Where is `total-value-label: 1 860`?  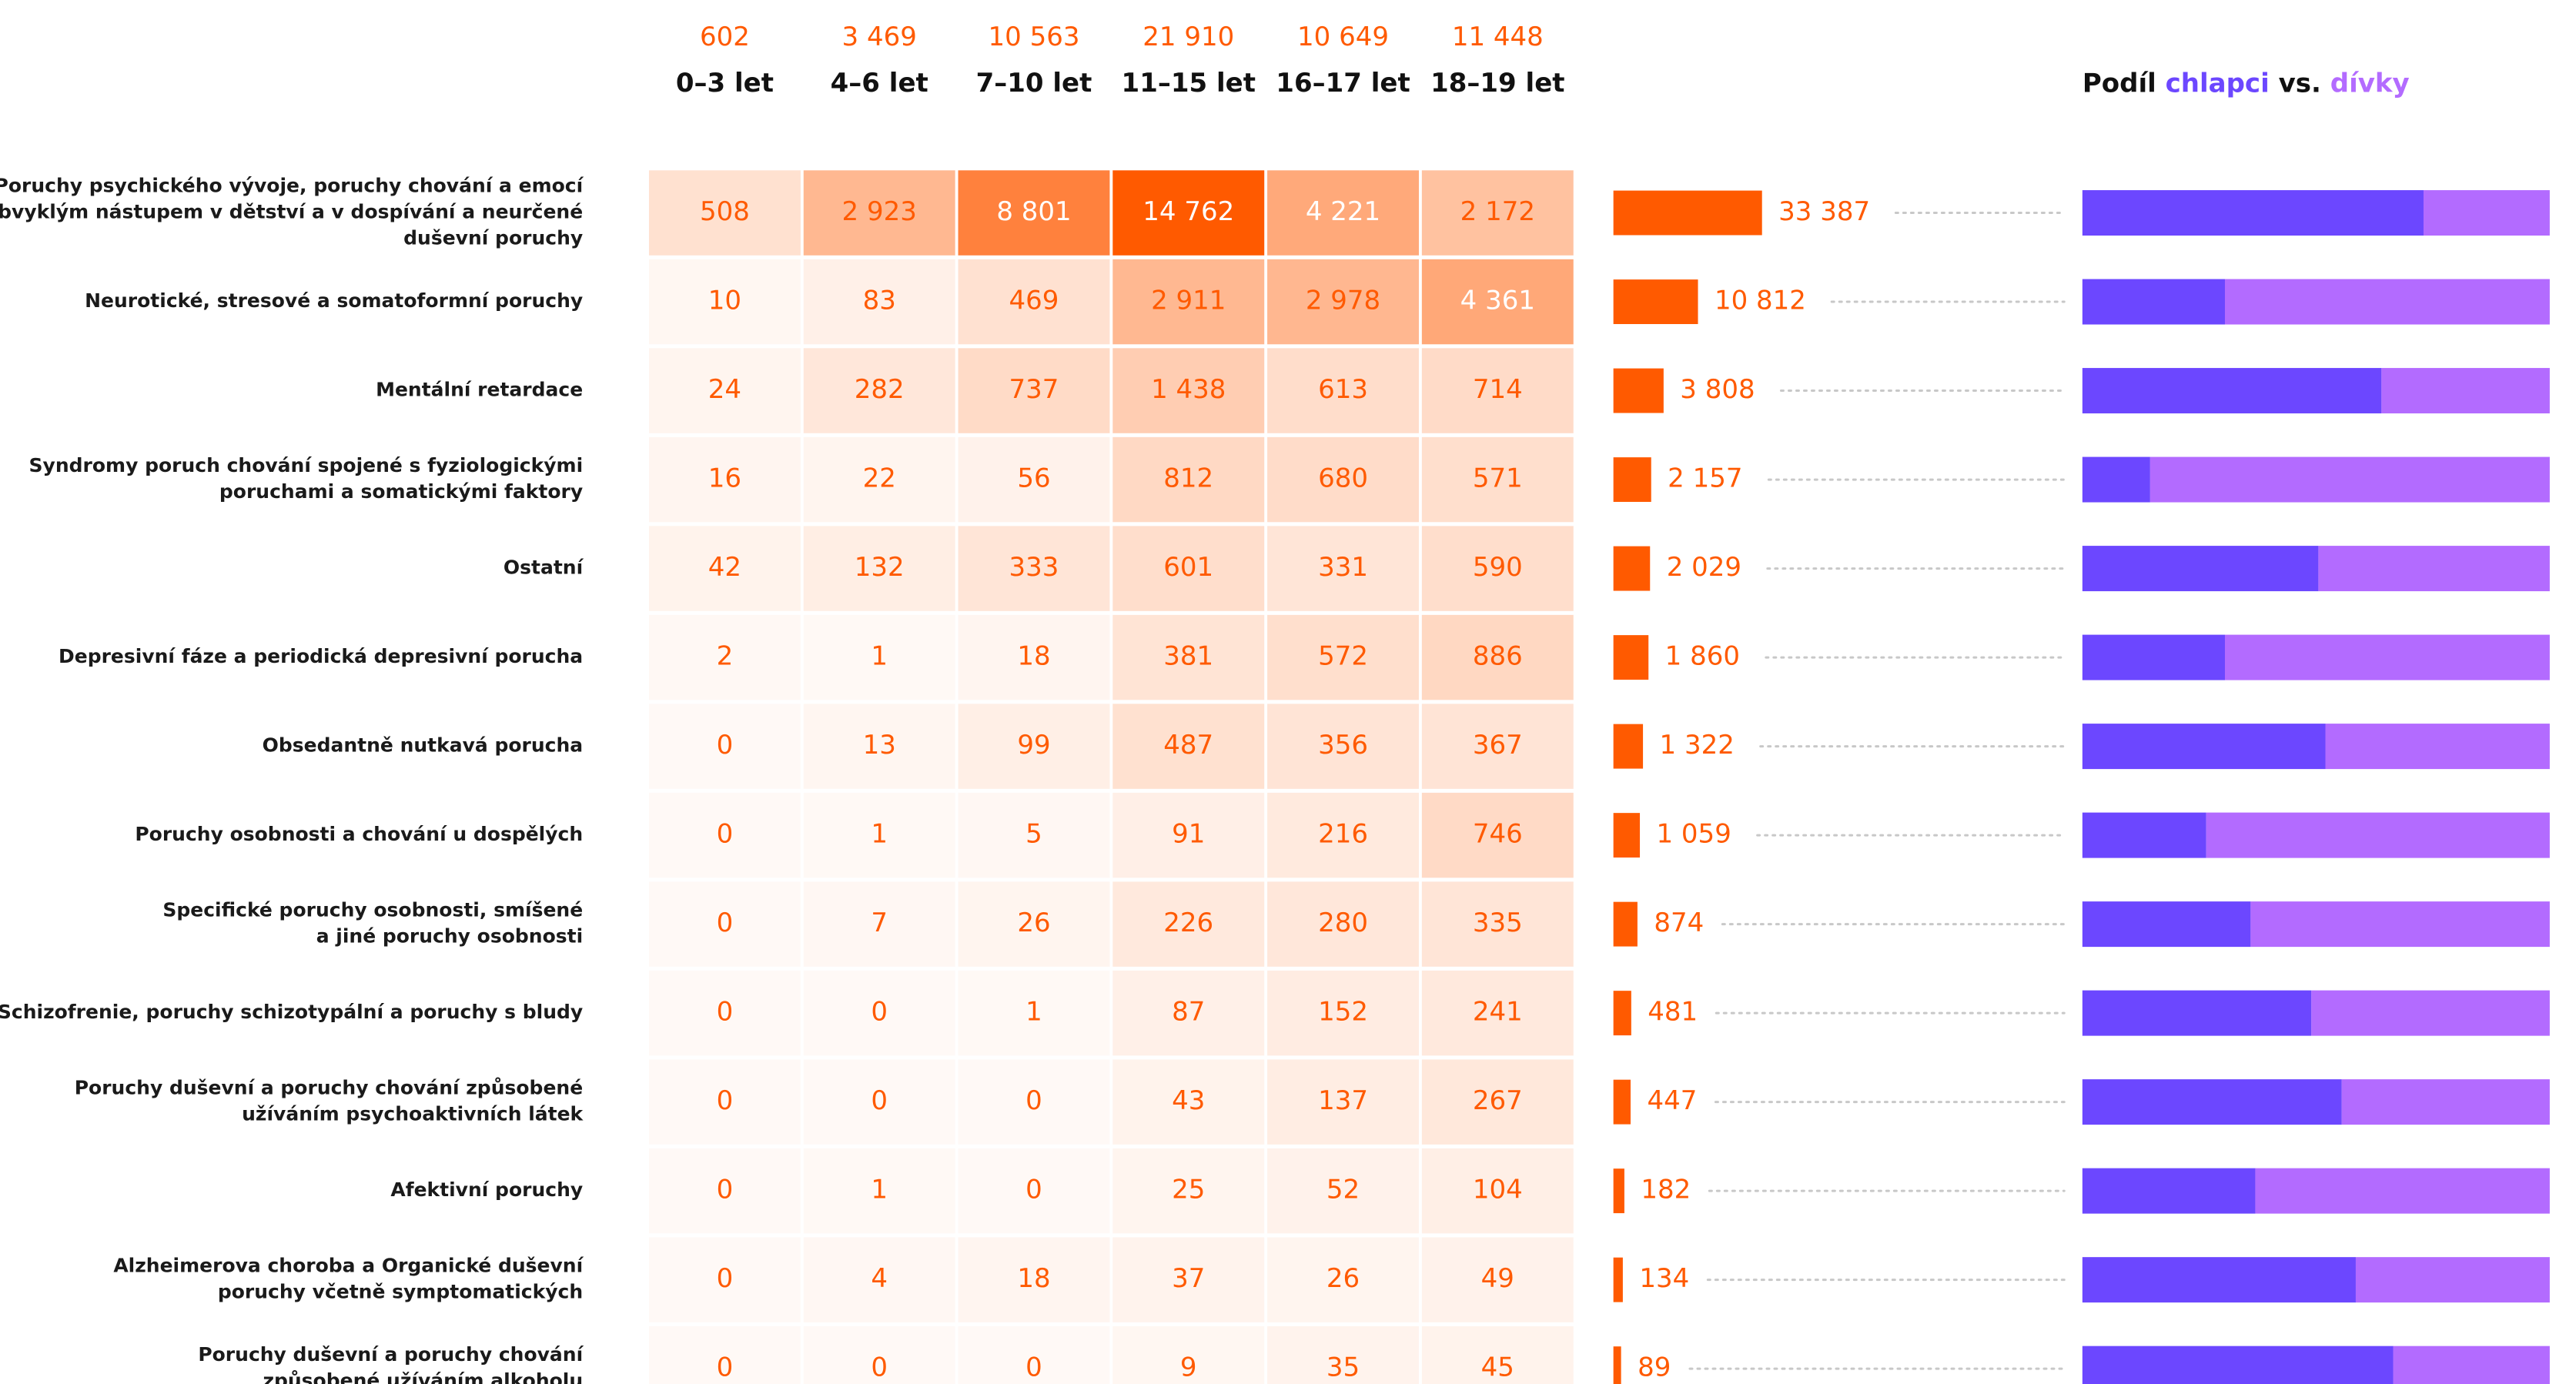 total-value-label: 1 860 is located at coordinates (1703, 656).